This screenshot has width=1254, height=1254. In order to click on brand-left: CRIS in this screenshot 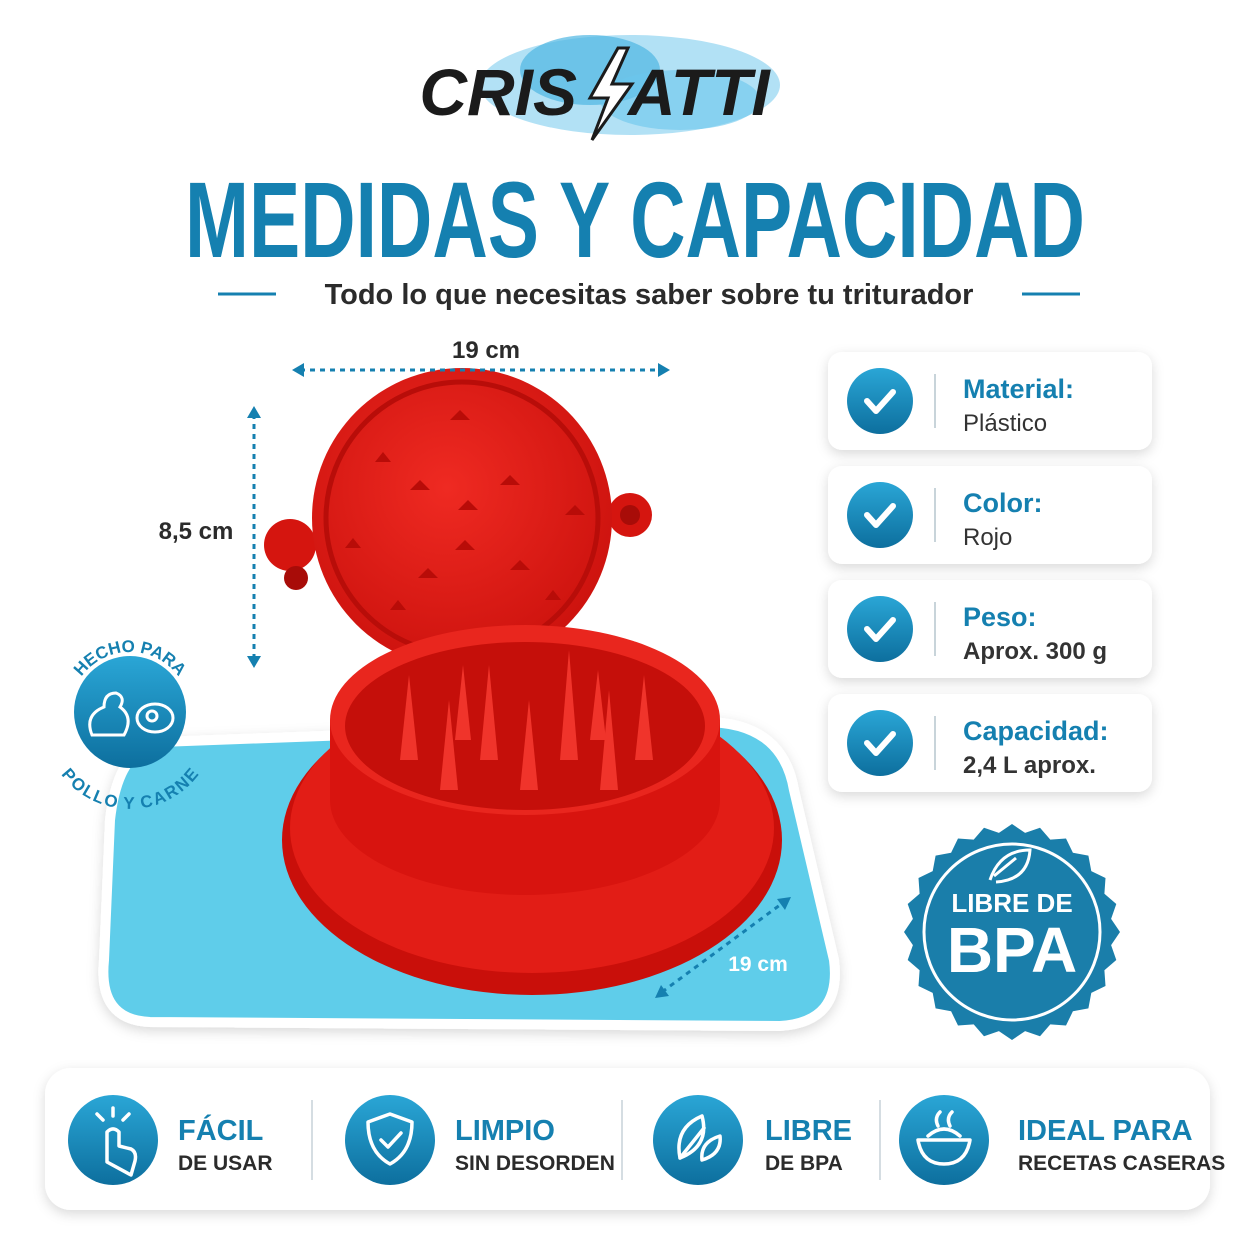, I will do `click(498, 92)`.